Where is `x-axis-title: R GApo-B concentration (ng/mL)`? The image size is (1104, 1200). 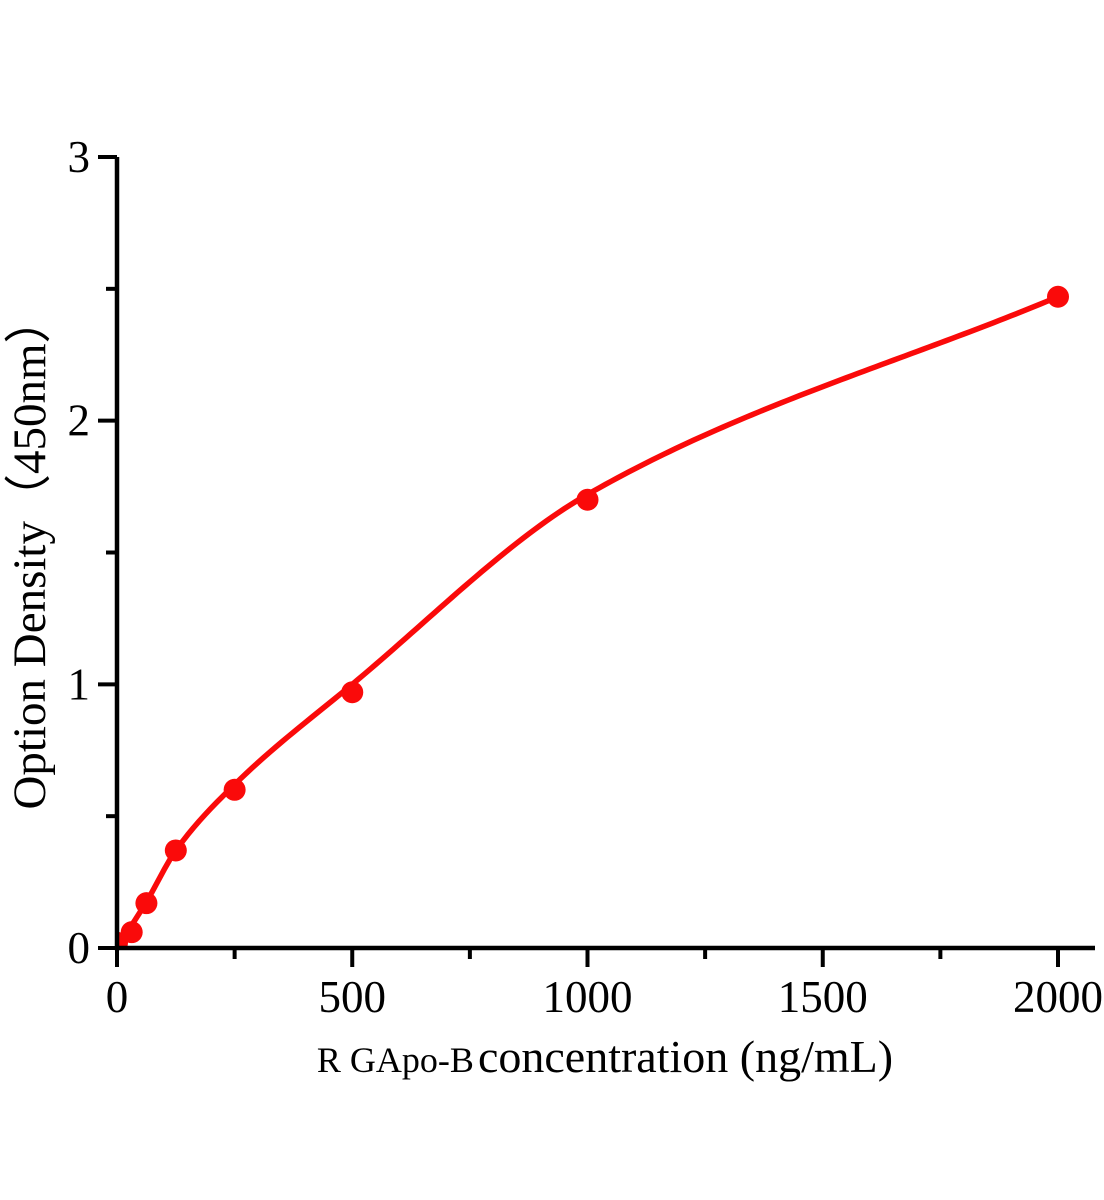
x-axis-title: R GApo-B concentration (ng/mL) is located at coordinates (605, 1056).